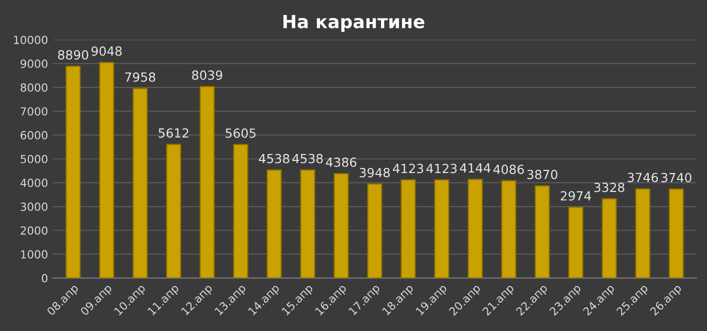  I want to click on data-label: 8890, so click(73, 55).